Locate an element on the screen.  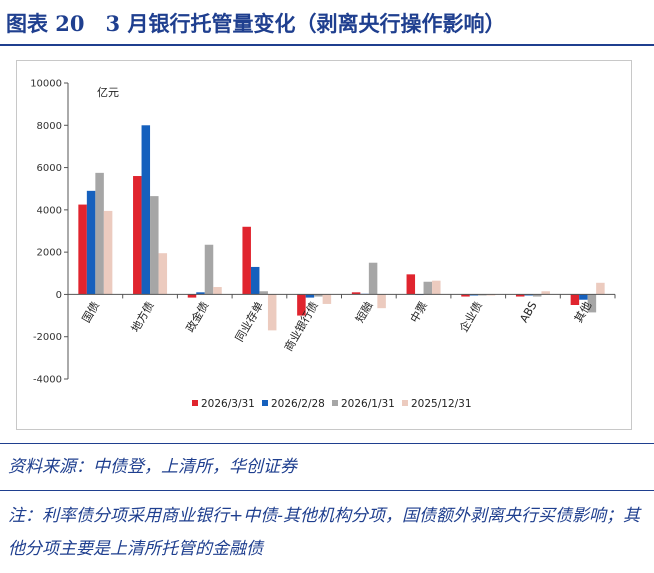
source-rule is located at coordinates (327, 443).